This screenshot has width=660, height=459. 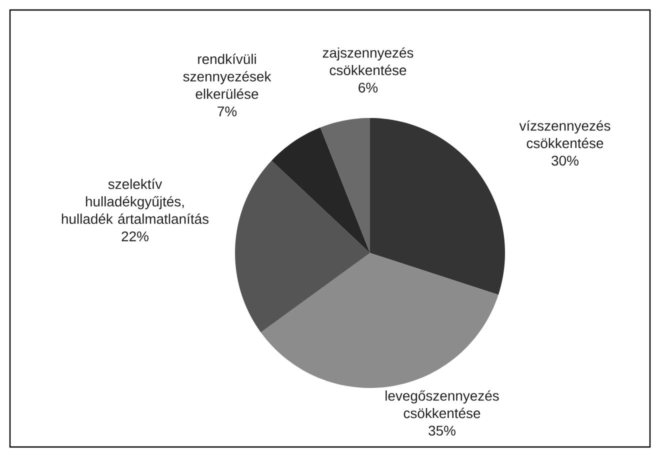 What do you see at coordinates (227, 111) in the screenshot?
I see `data-label: 7%` at bounding box center [227, 111].